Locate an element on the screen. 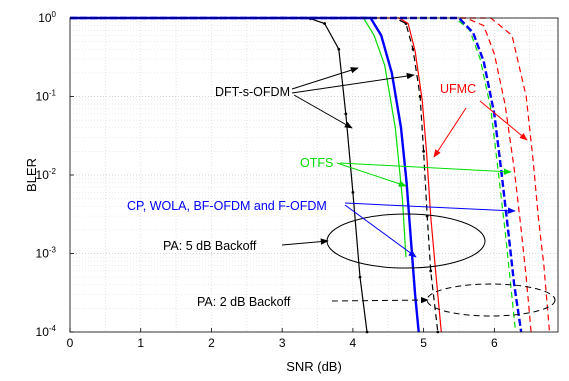  x-tick-label: 3 is located at coordinates (282, 343).